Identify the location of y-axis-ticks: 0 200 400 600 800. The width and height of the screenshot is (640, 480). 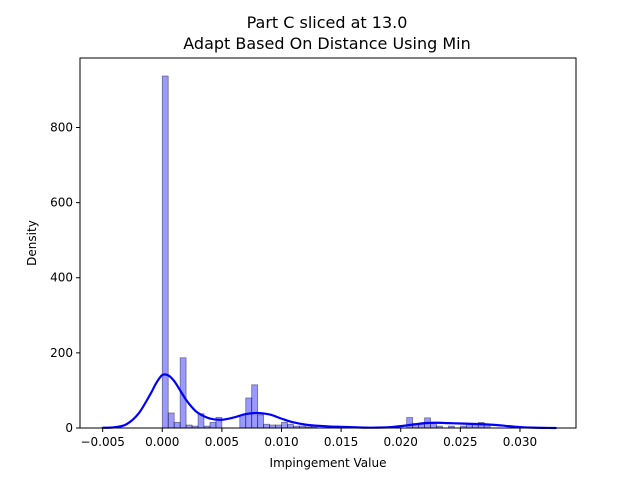
(65, 277).